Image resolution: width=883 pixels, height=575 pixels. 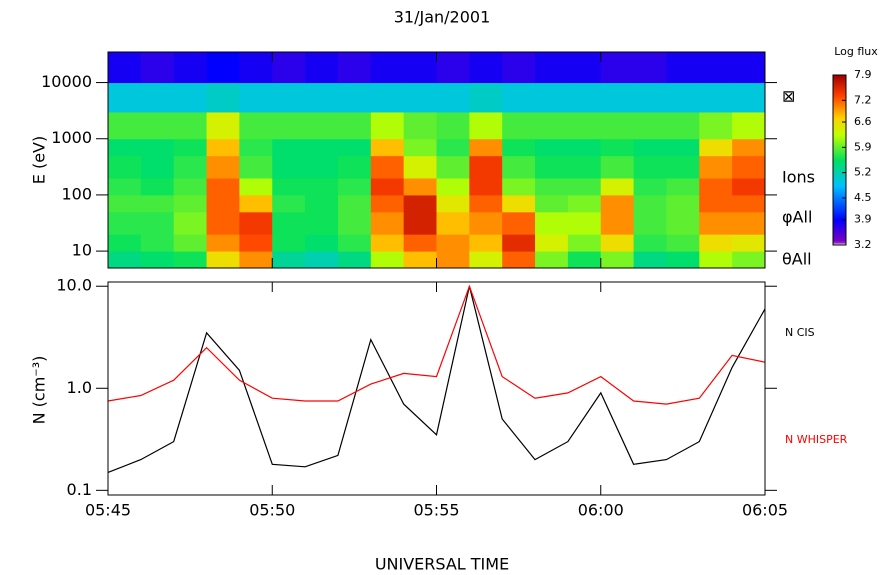 I want to click on y-tick-label: 1.0, so click(x=79, y=387).